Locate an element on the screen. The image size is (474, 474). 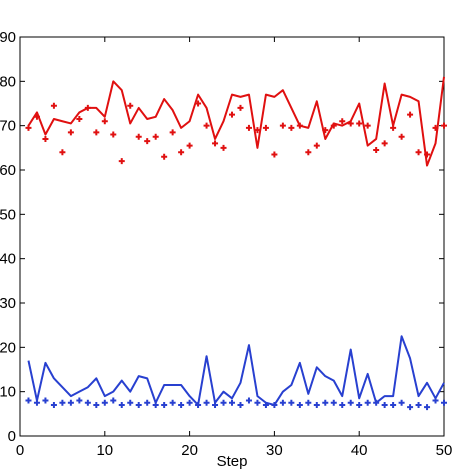
x-tick-label: 50 is located at coordinates (444, 450).